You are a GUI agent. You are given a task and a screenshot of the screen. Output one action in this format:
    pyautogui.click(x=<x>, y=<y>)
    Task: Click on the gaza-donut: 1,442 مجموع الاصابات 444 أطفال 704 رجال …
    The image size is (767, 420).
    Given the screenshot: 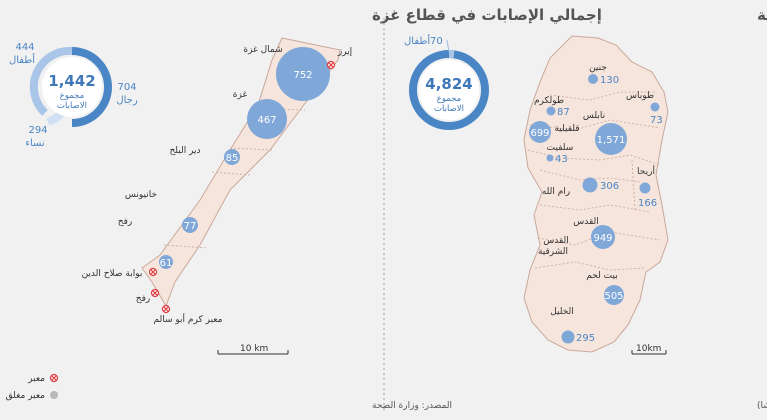 What is the action you would take?
    pyautogui.click(x=73, y=95)
    